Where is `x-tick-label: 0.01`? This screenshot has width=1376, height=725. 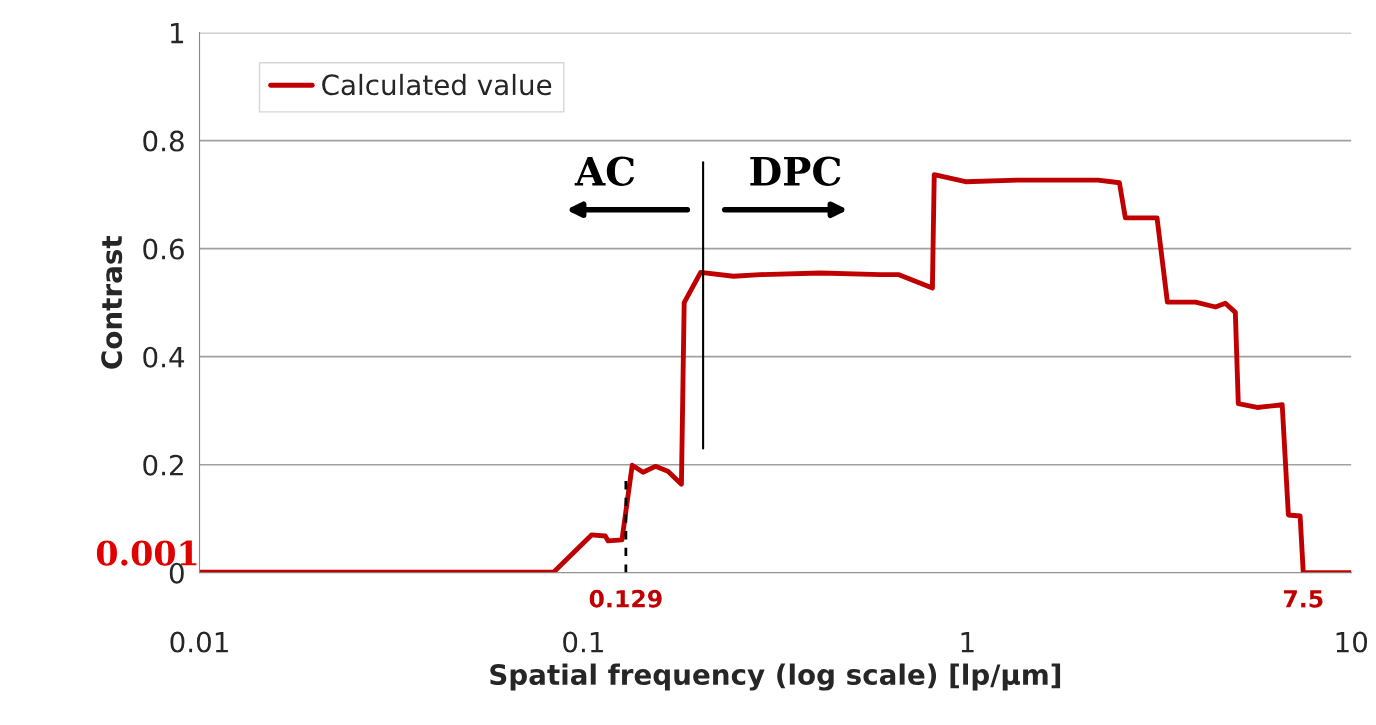
x-tick-label: 0.01 is located at coordinates (199, 642).